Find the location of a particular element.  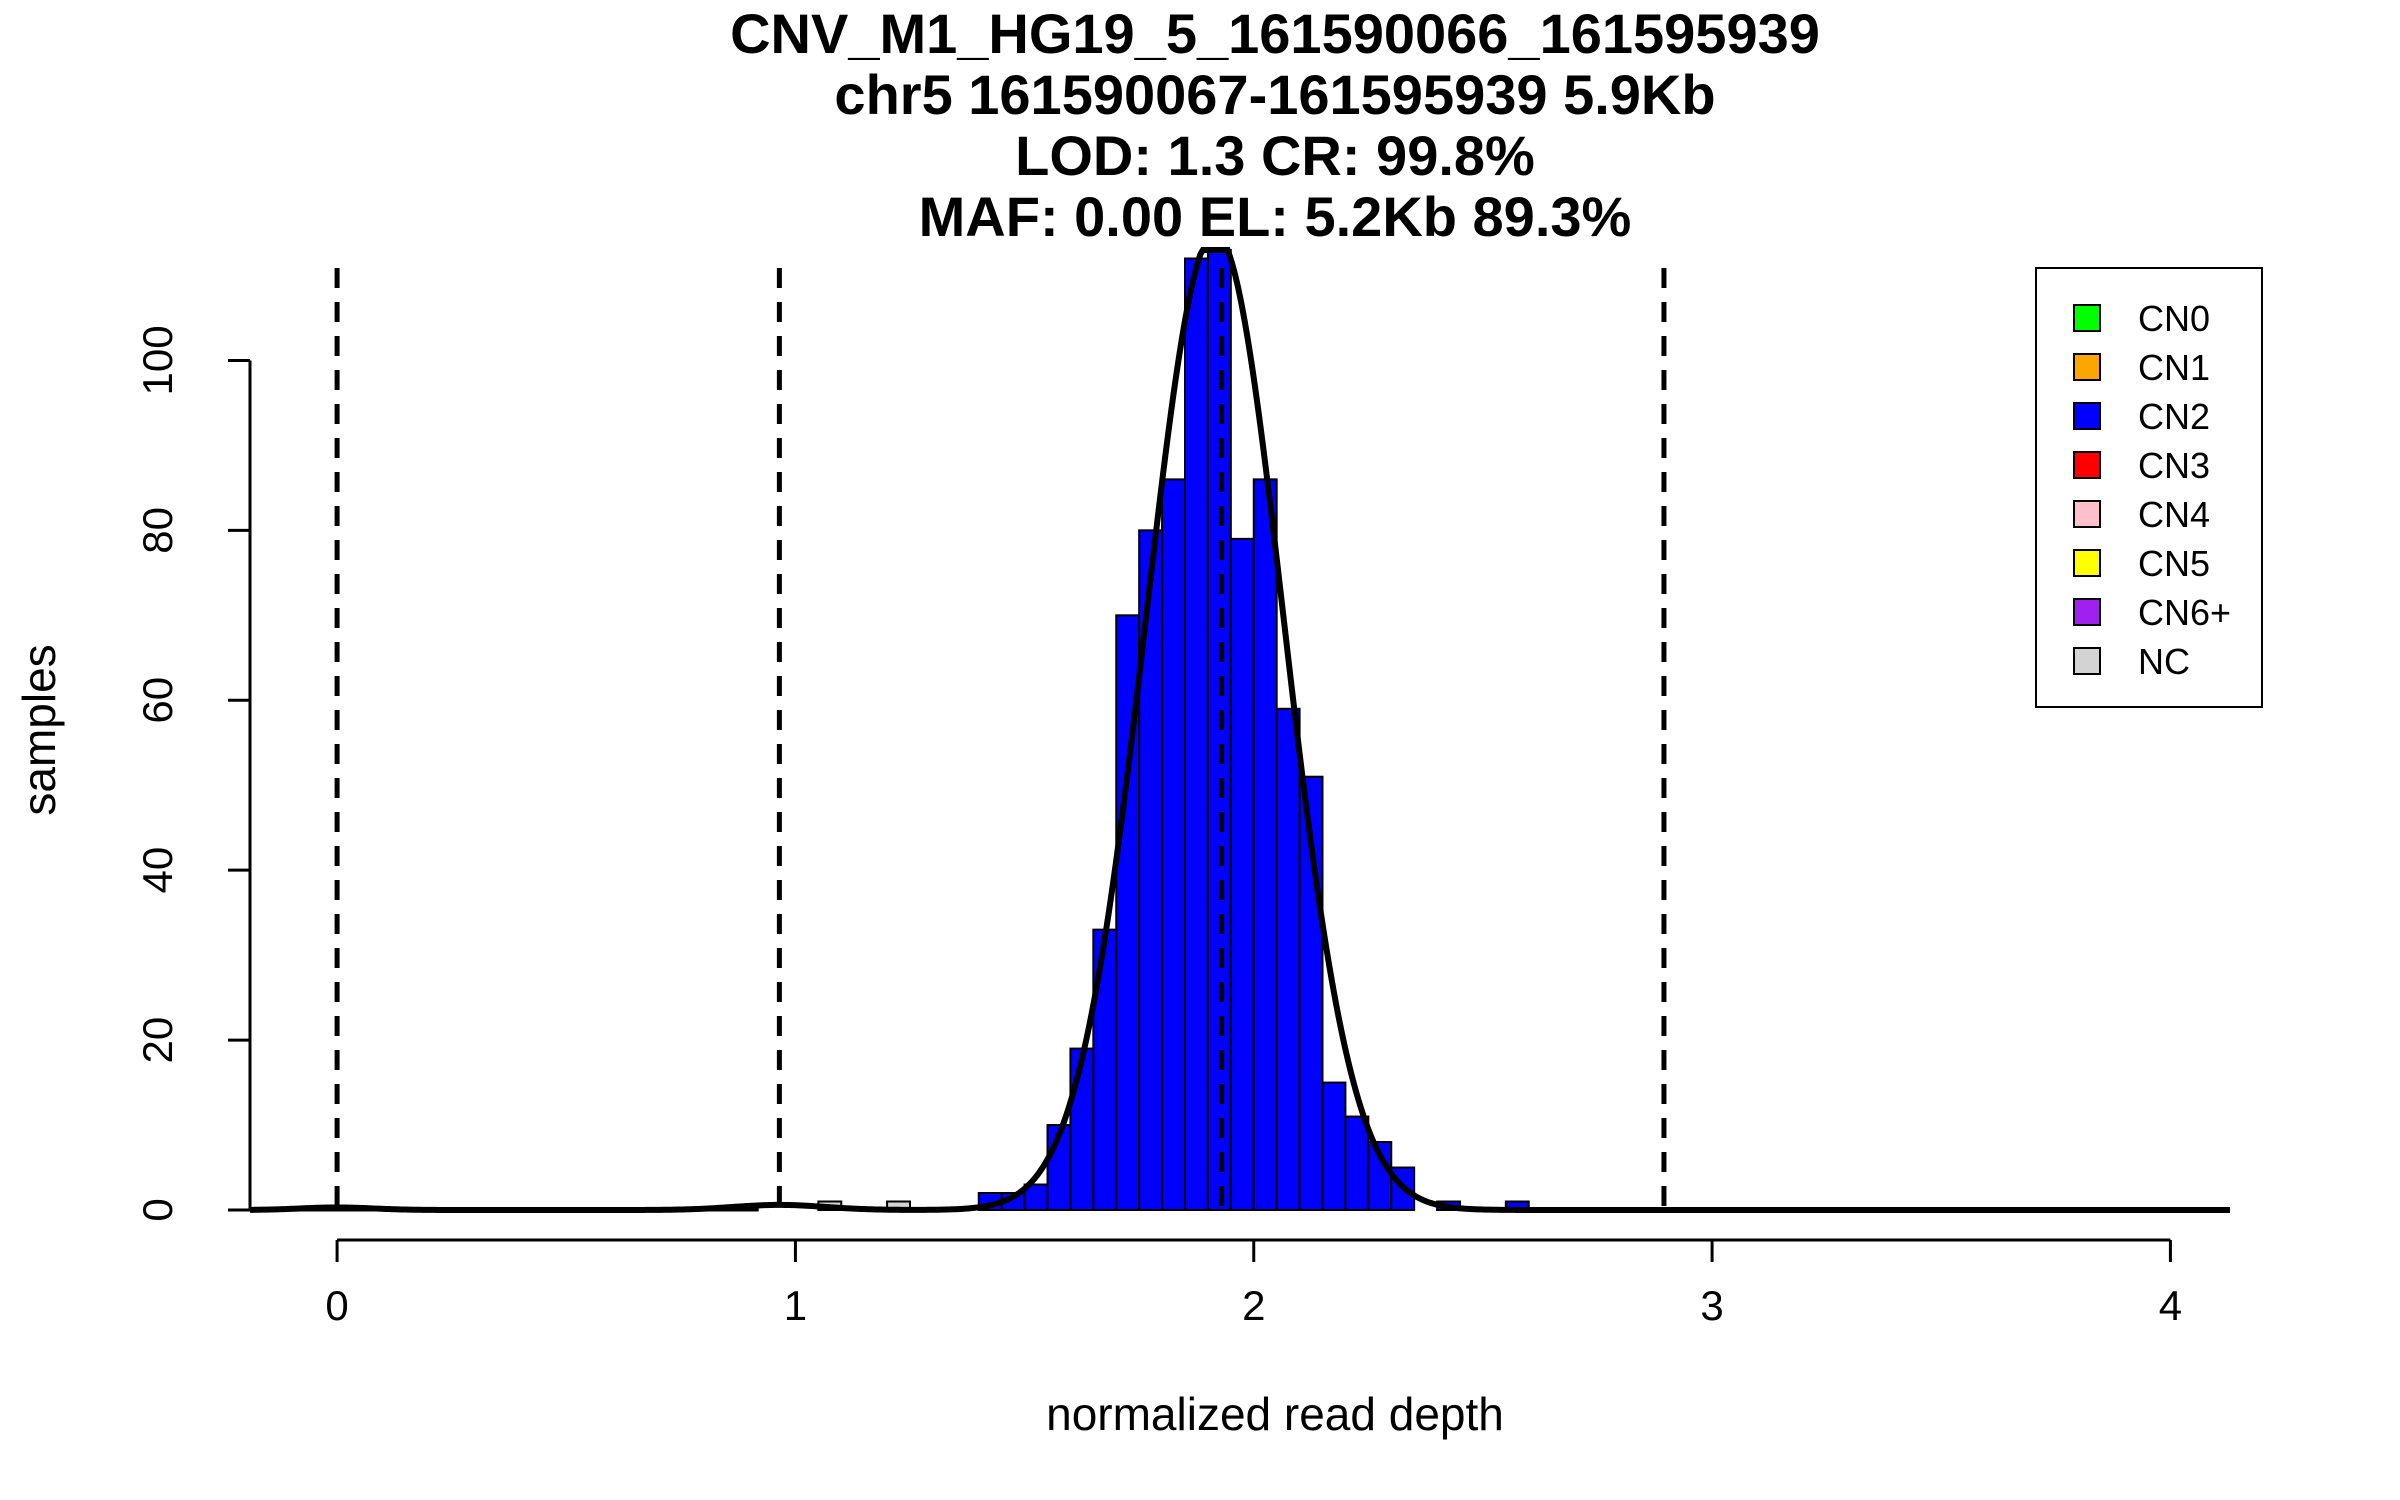

x-axis-title: normalized read depth is located at coordinates (1275, 1414).